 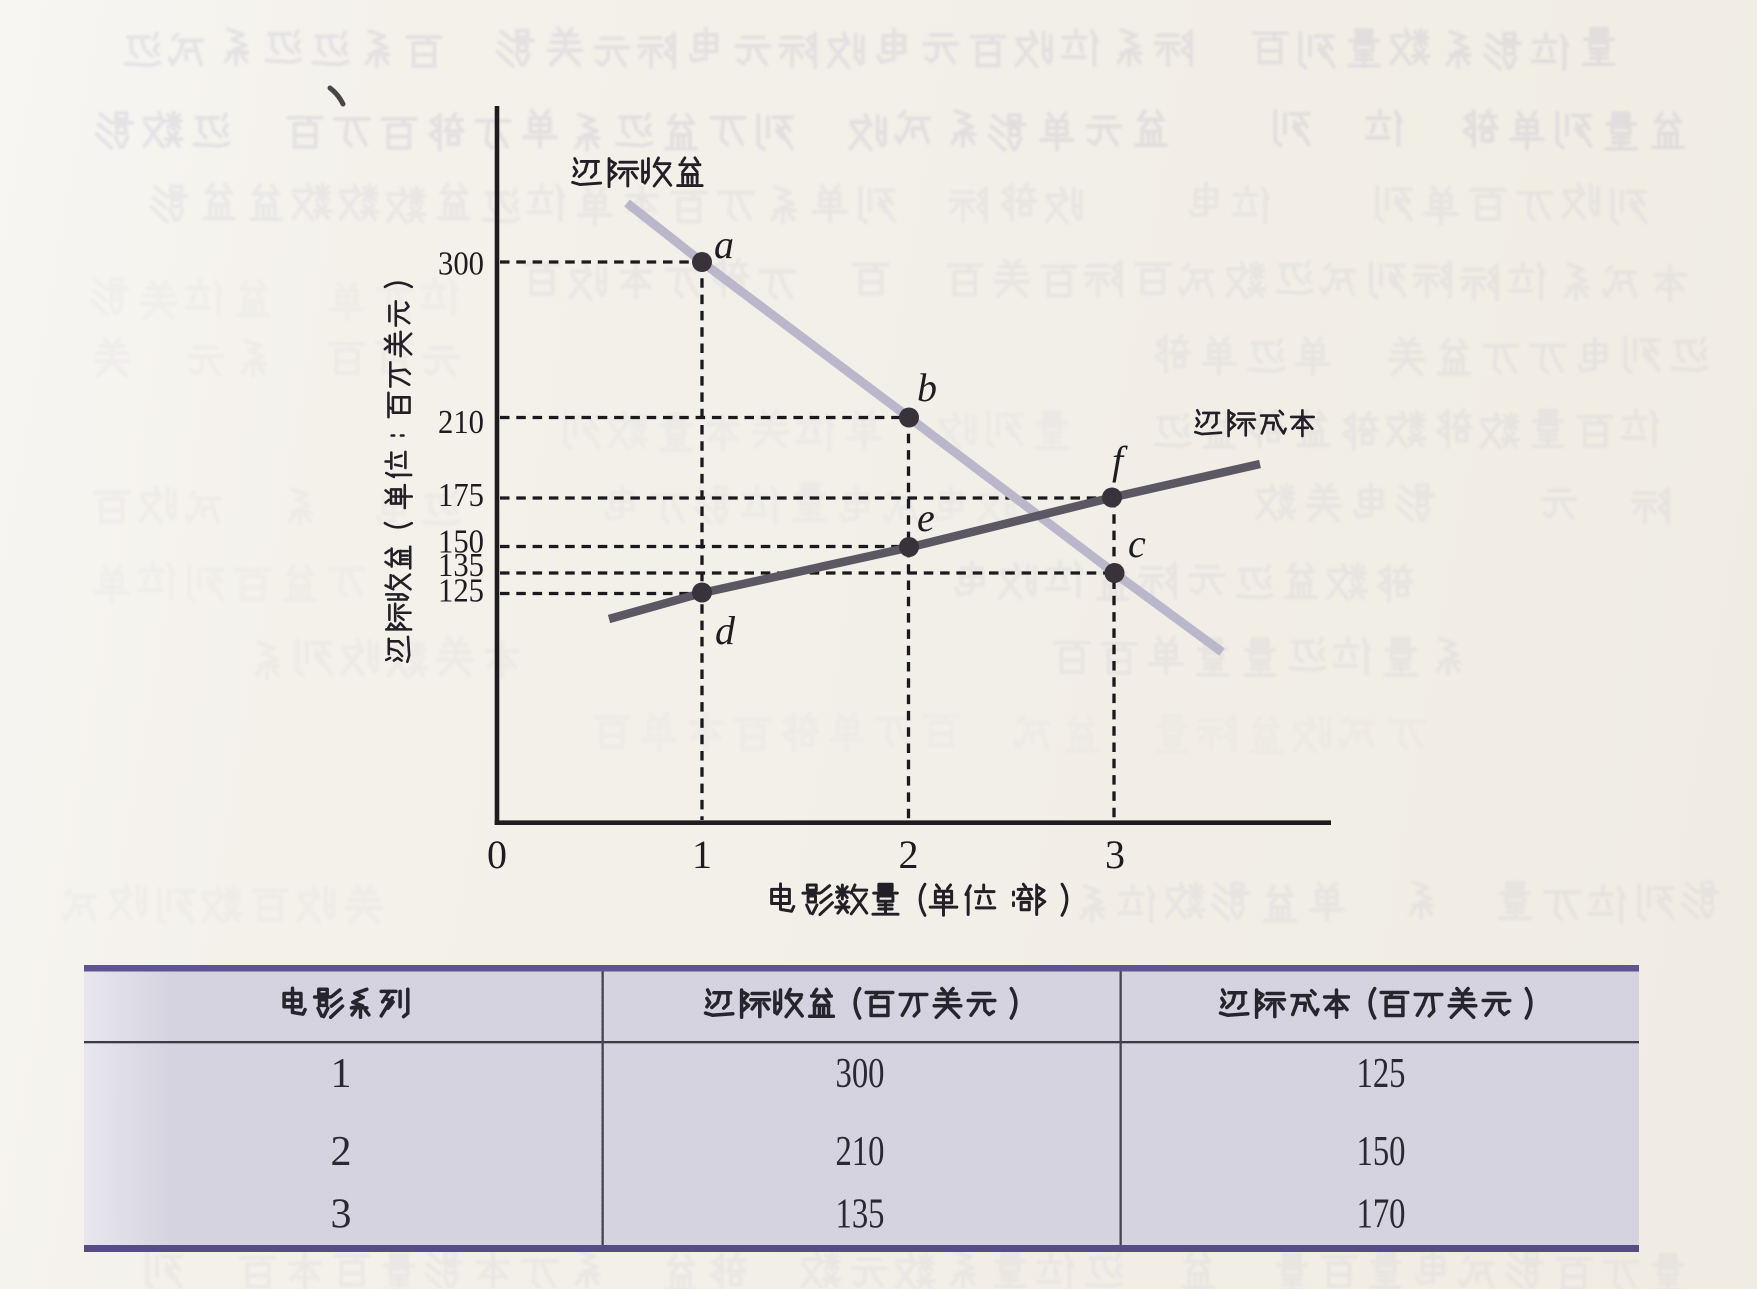 What do you see at coordinates (461, 495) in the screenshot?
I see `svg-text: 175` at bounding box center [461, 495].